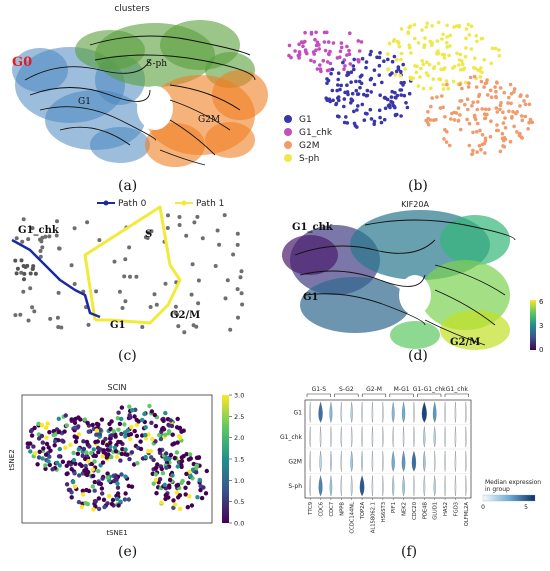 This screenshot has height=571, width=550. What do you see at coordinates (409, 552) in the screenshot?
I see `panel-label-f: (f)` at bounding box center [409, 552].